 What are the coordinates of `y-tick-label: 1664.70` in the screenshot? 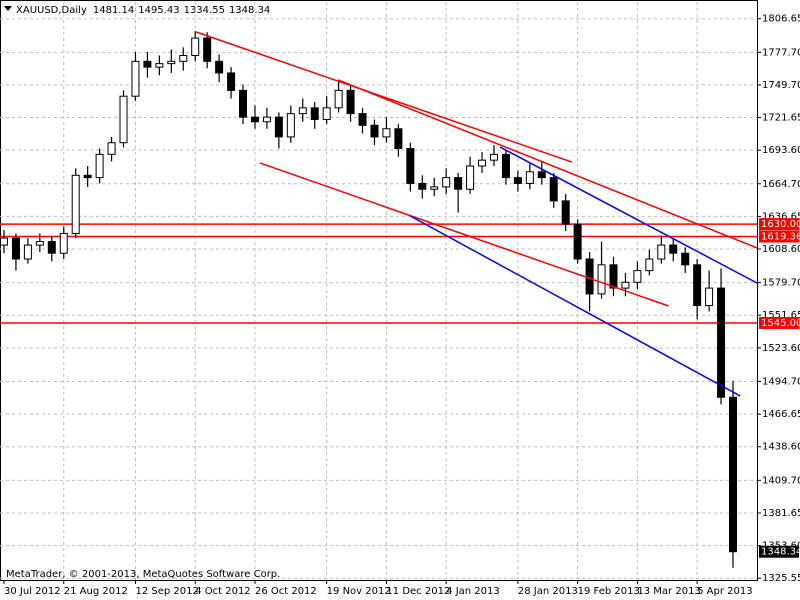 It's located at (781, 184).